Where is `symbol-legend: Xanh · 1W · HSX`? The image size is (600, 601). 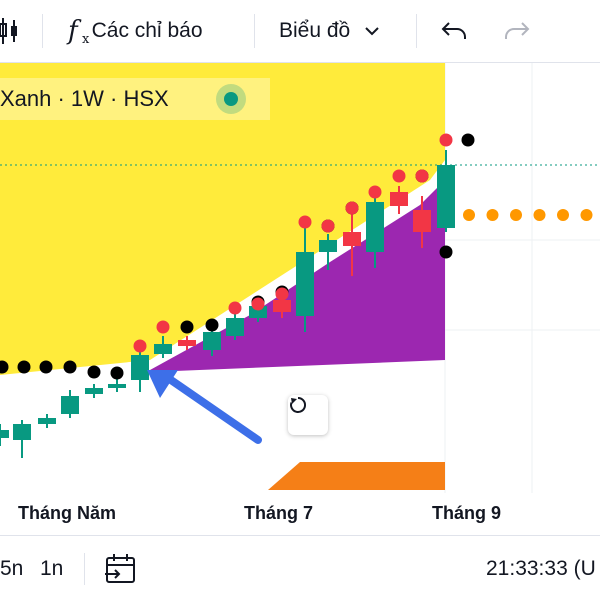
symbol-legend: Xanh · 1W · HSX is located at coordinates (135, 99).